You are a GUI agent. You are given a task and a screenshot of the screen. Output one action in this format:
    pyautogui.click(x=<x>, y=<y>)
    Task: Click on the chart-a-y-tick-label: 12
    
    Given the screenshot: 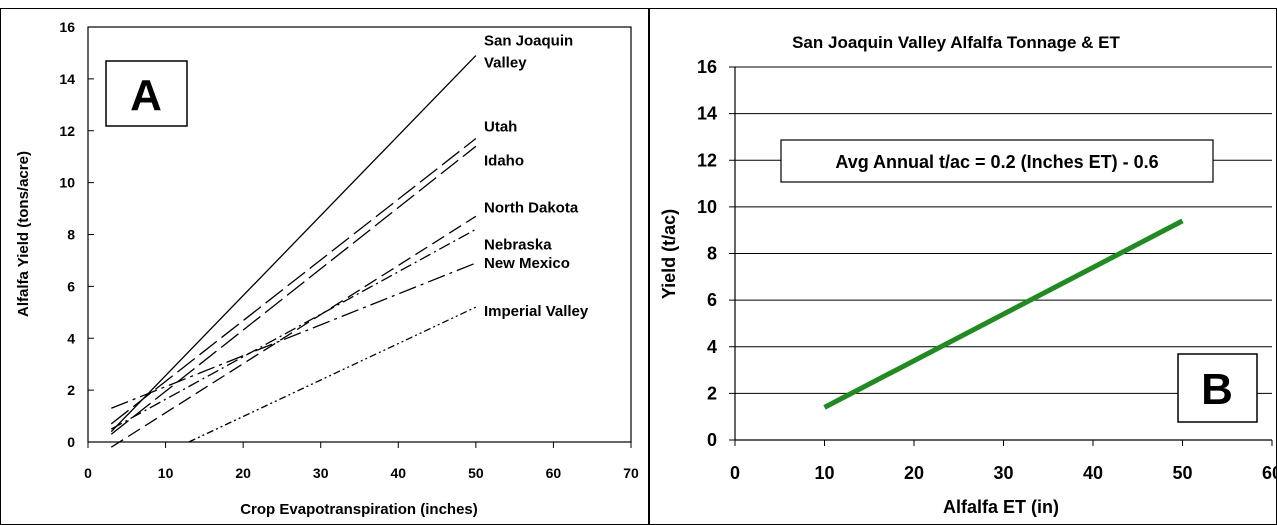 What is the action you would take?
    pyautogui.click(x=67, y=131)
    